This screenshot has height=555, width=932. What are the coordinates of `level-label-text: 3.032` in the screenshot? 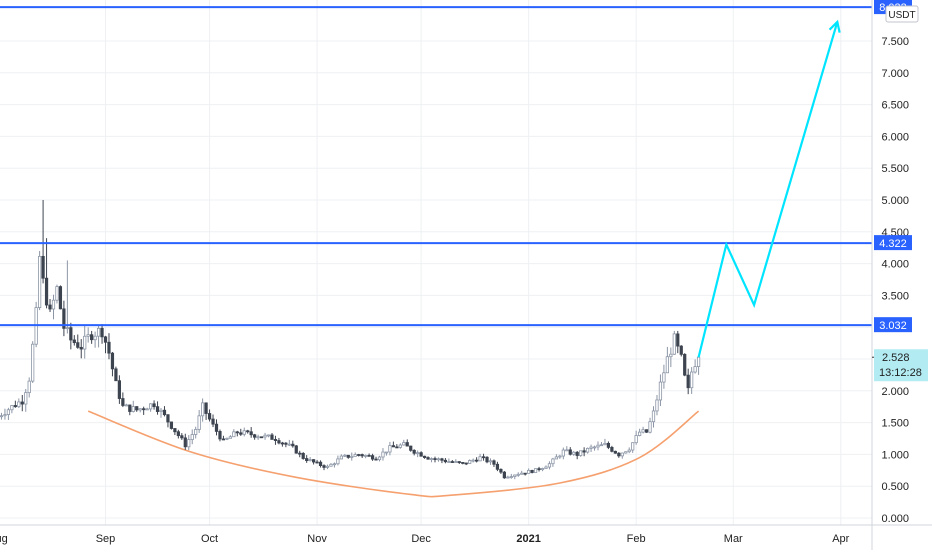 It's located at (893, 326).